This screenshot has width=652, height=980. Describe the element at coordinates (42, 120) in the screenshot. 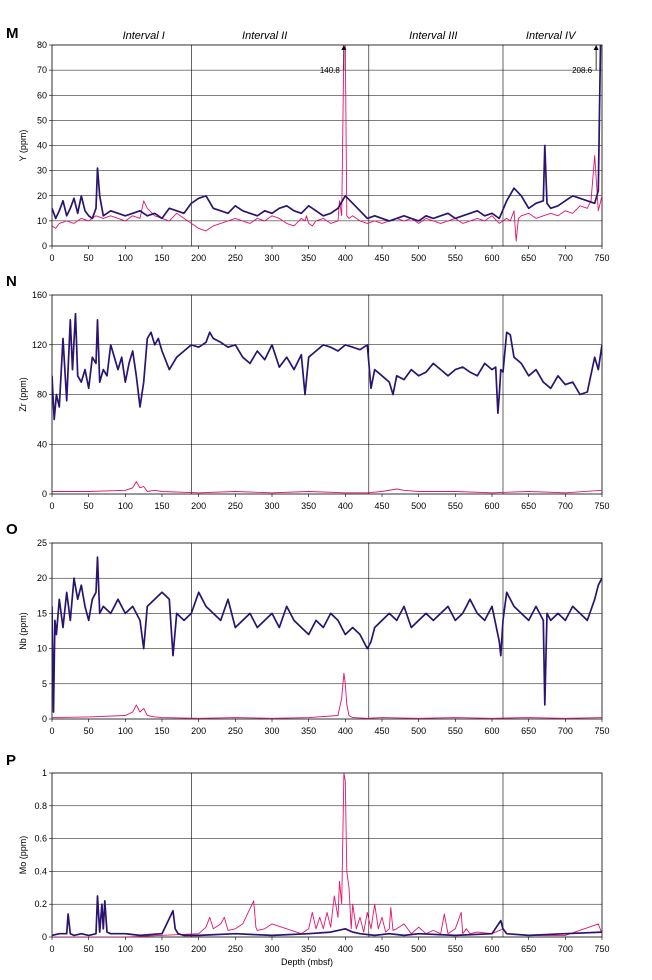

I see `y-tick-label: 50` at that location.